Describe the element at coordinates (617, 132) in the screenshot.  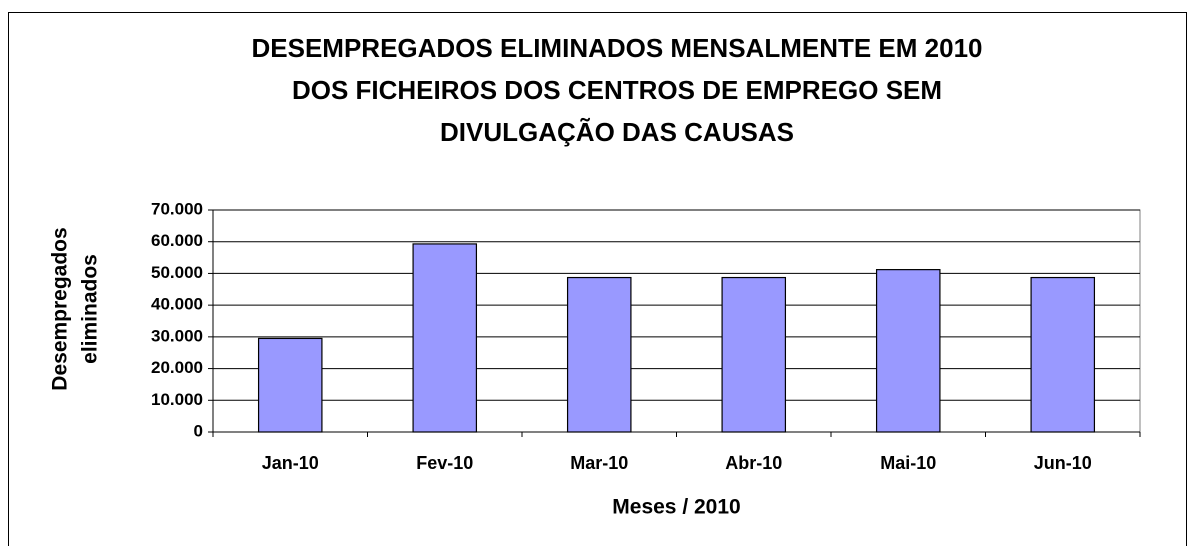
I see `chart-title: DIVULGAÇÃO DAS CAUSAS` at that location.